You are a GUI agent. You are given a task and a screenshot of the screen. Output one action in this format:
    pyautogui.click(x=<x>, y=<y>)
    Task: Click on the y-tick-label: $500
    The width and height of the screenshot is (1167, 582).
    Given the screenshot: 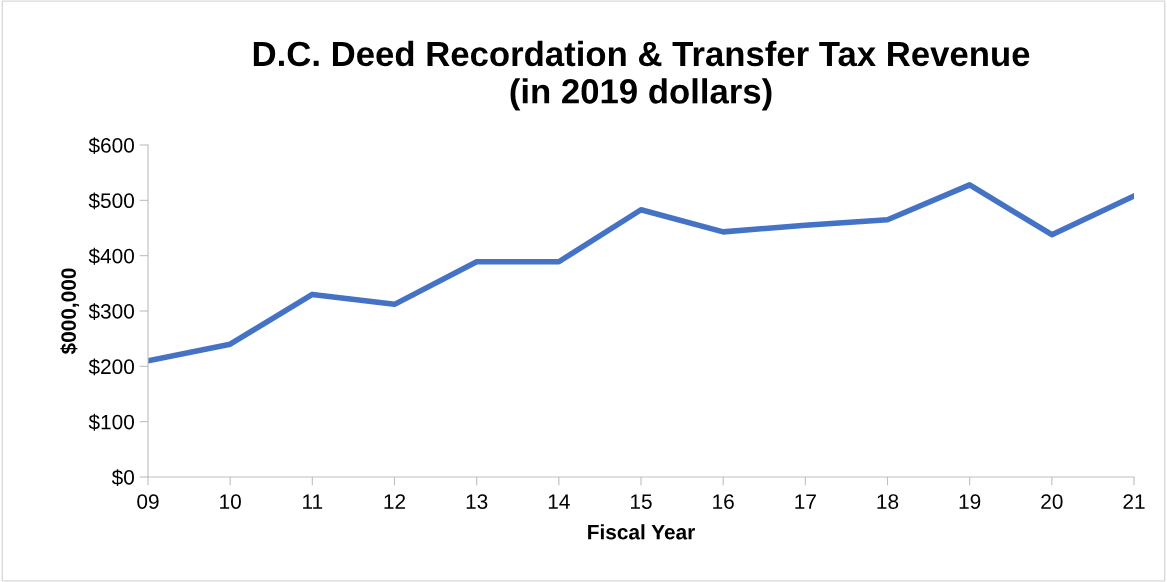 What is the action you would take?
    pyautogui.click(x=111, y=201)
    